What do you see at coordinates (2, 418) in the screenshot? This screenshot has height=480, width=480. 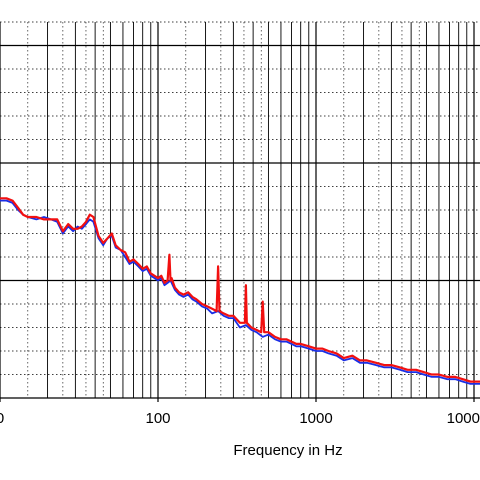 I see `x-tick-label: 0` at bounding box center [2, 418].